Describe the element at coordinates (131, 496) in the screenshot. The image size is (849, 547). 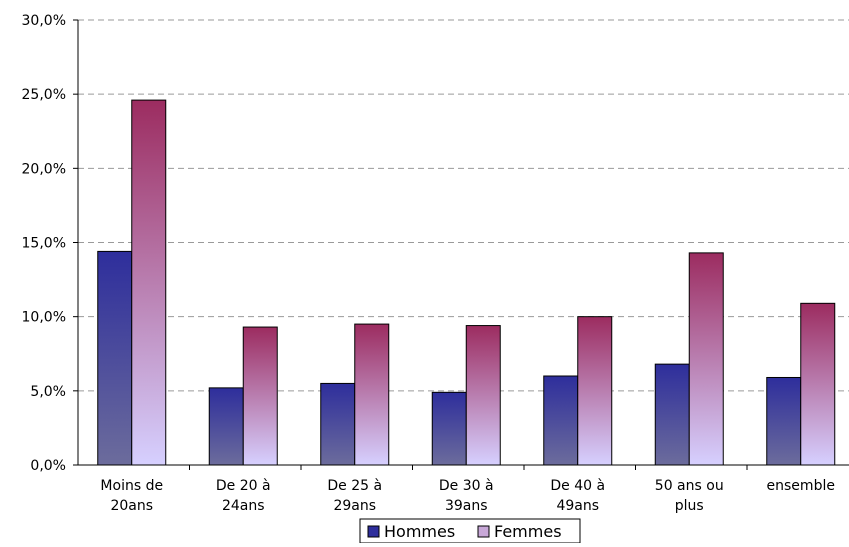
I see `x-tick-label: Moins de 20ans` at that location.